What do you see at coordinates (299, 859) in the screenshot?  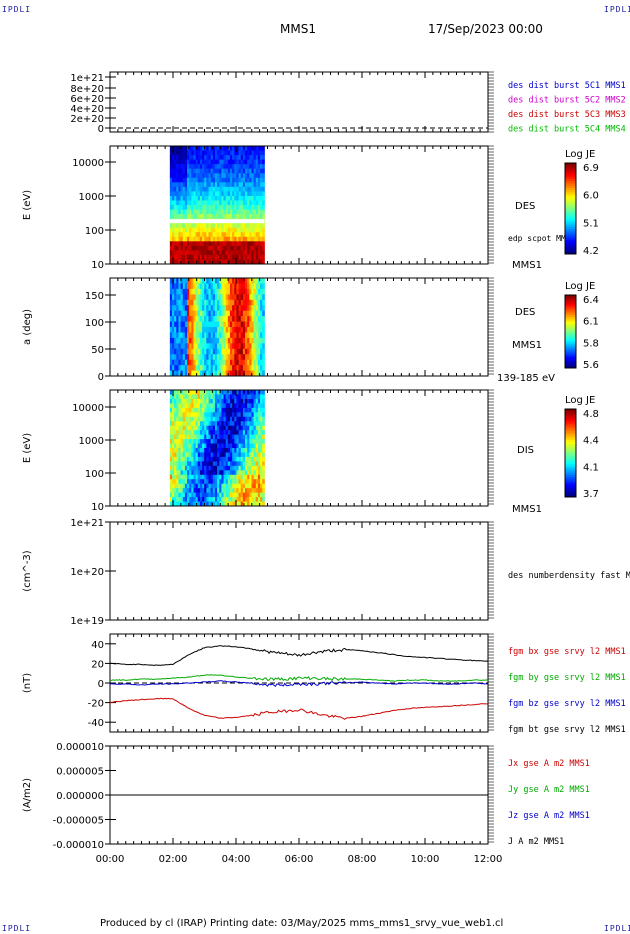 I see `x-tick-label: 06:00` at bounding box center [299, 859].